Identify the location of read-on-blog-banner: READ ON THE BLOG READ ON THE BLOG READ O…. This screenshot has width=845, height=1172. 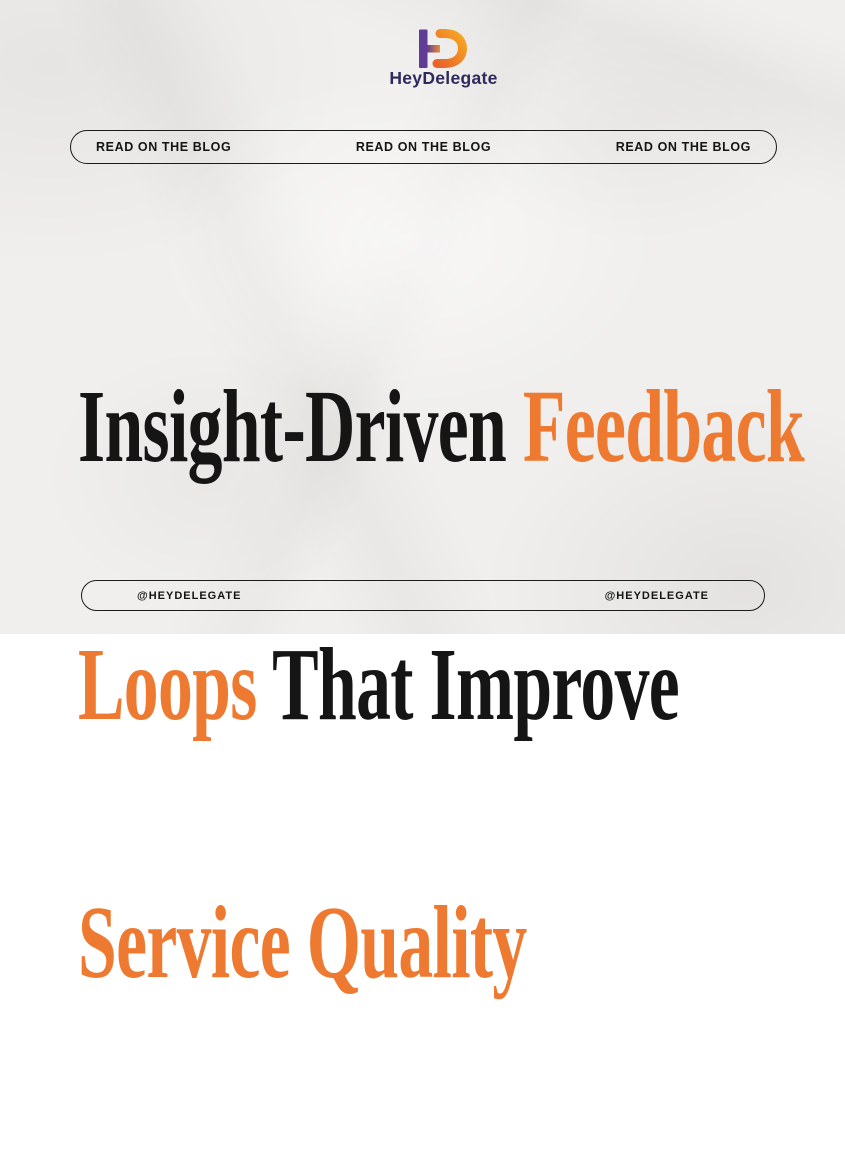
(423, 147).